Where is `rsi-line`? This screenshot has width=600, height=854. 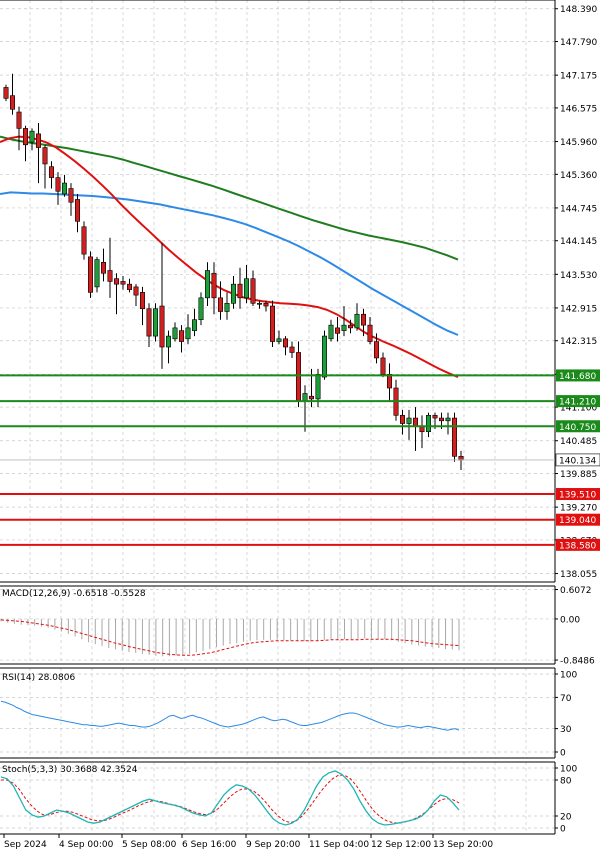
rsi-line is located at coordinates (230, 715).